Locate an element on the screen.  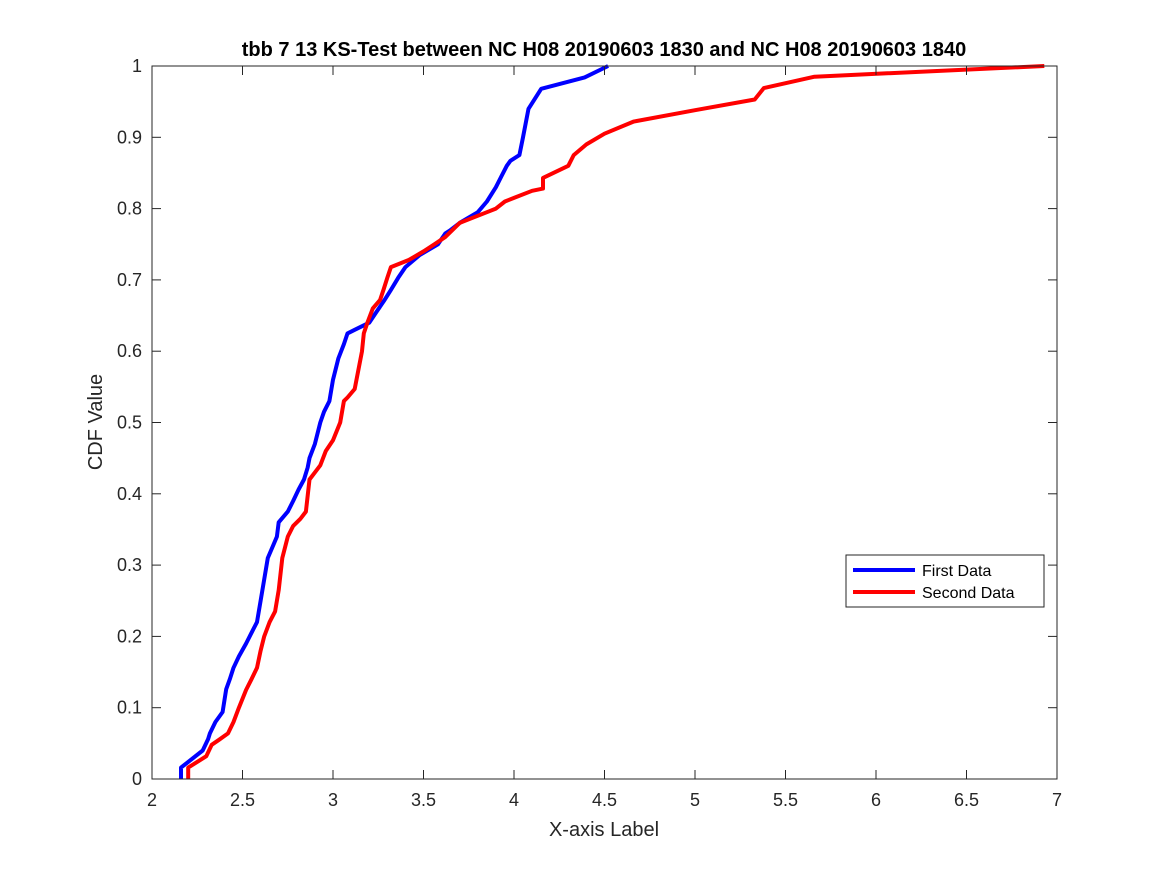
x-tick-label: 3.5 is located at coordinates (423, 800).